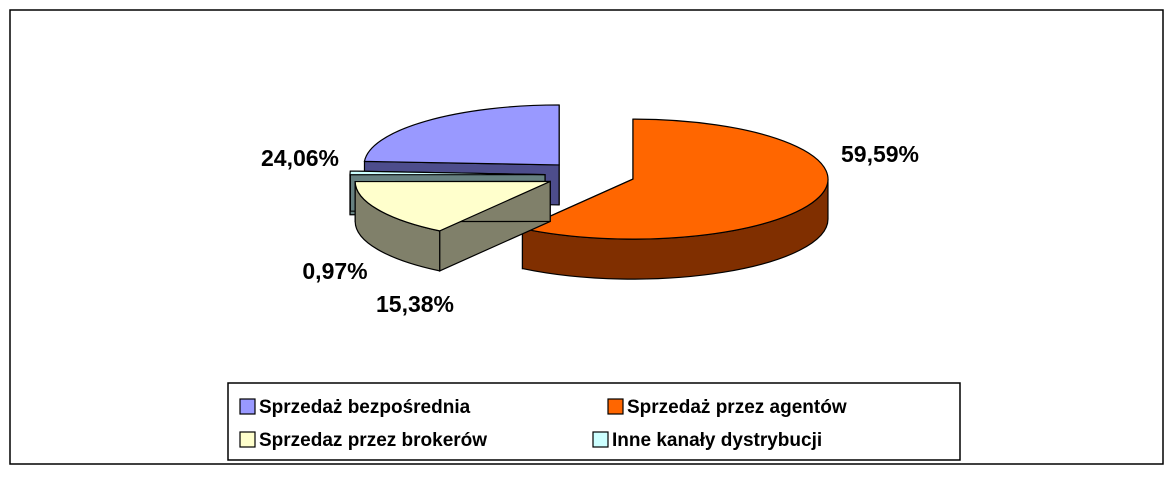 The height and width of the screenshot is (480, 1174). What do you see at coordinates (737, 407) in the screenshot?
I see `legend-label: Sprzedaż przez agentów` at bounding box center [737, 407].